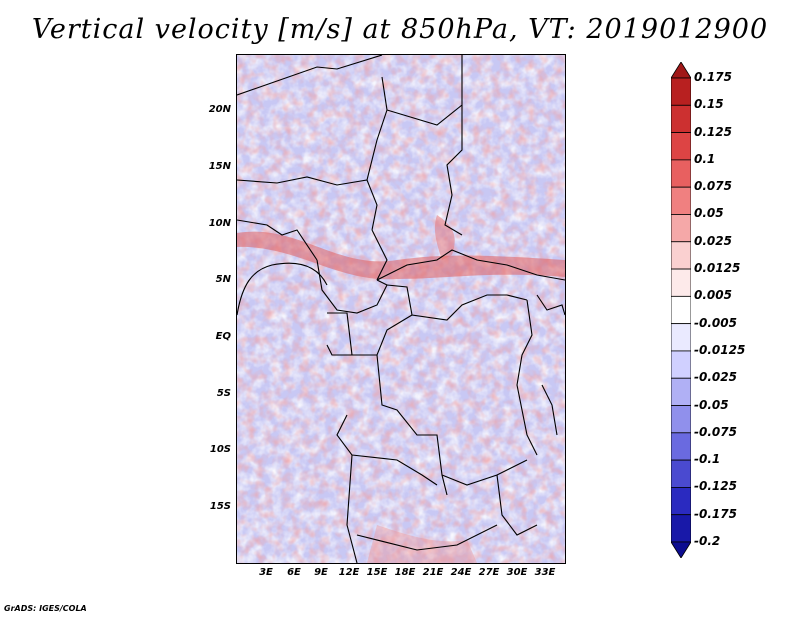  Describe the element at coordinates (405, 572) in the screenshot. I see `x-axis-label: 18E` at that location.